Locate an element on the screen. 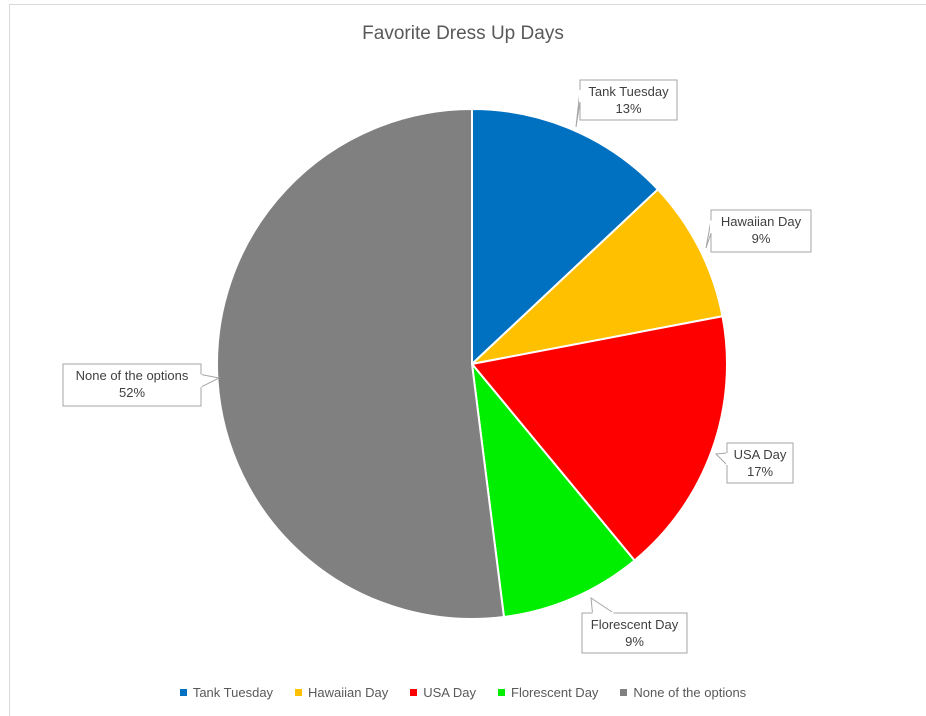  pie-slice-tank-tuesday is located at coordinates (565, 237).